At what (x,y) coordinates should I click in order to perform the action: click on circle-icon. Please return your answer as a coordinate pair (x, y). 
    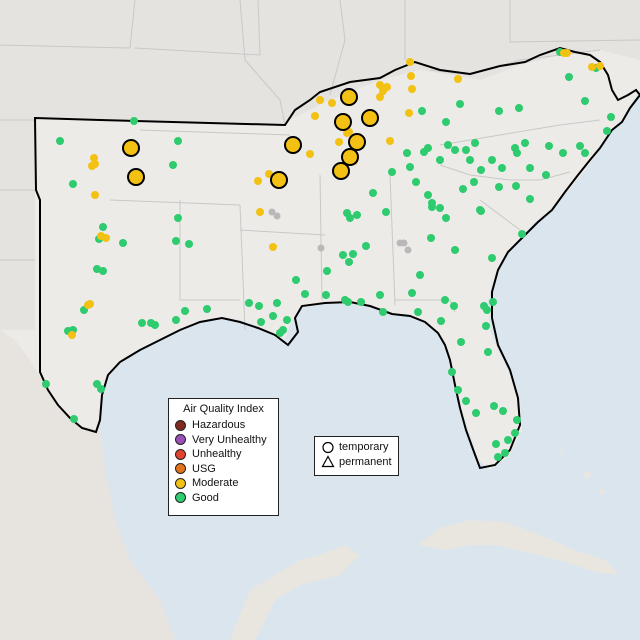
    Looking at the image, I should click on (328, 447).